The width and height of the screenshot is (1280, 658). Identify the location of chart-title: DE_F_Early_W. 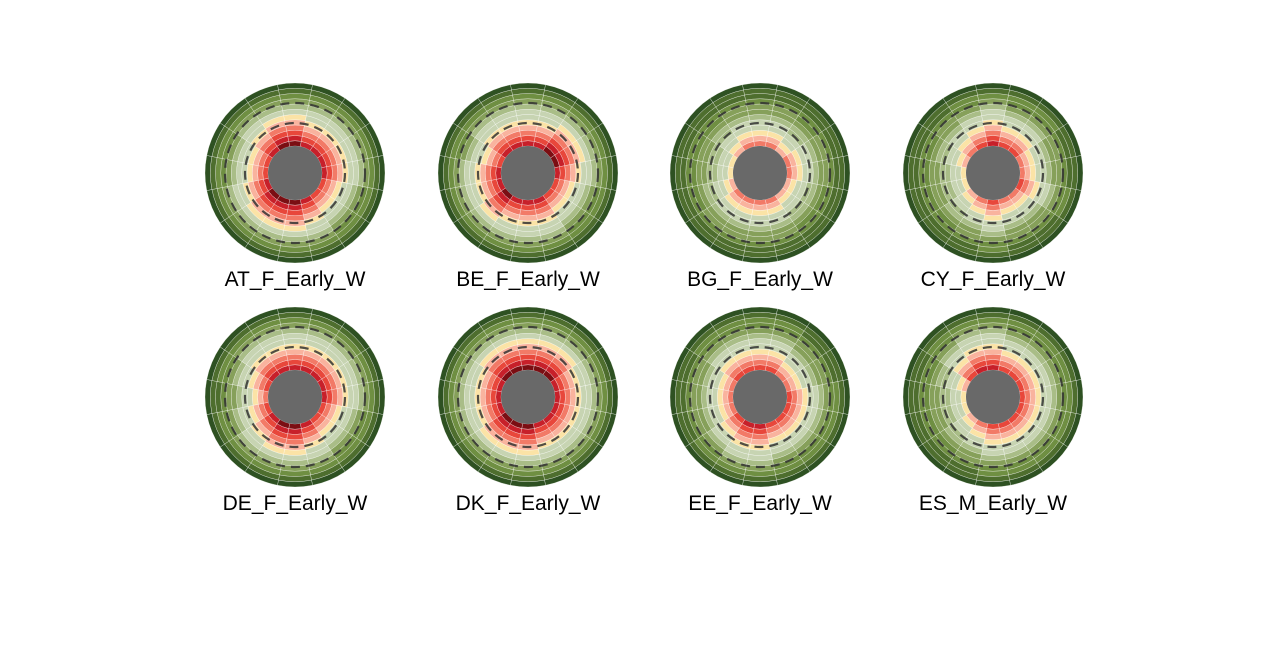
(295, 503).